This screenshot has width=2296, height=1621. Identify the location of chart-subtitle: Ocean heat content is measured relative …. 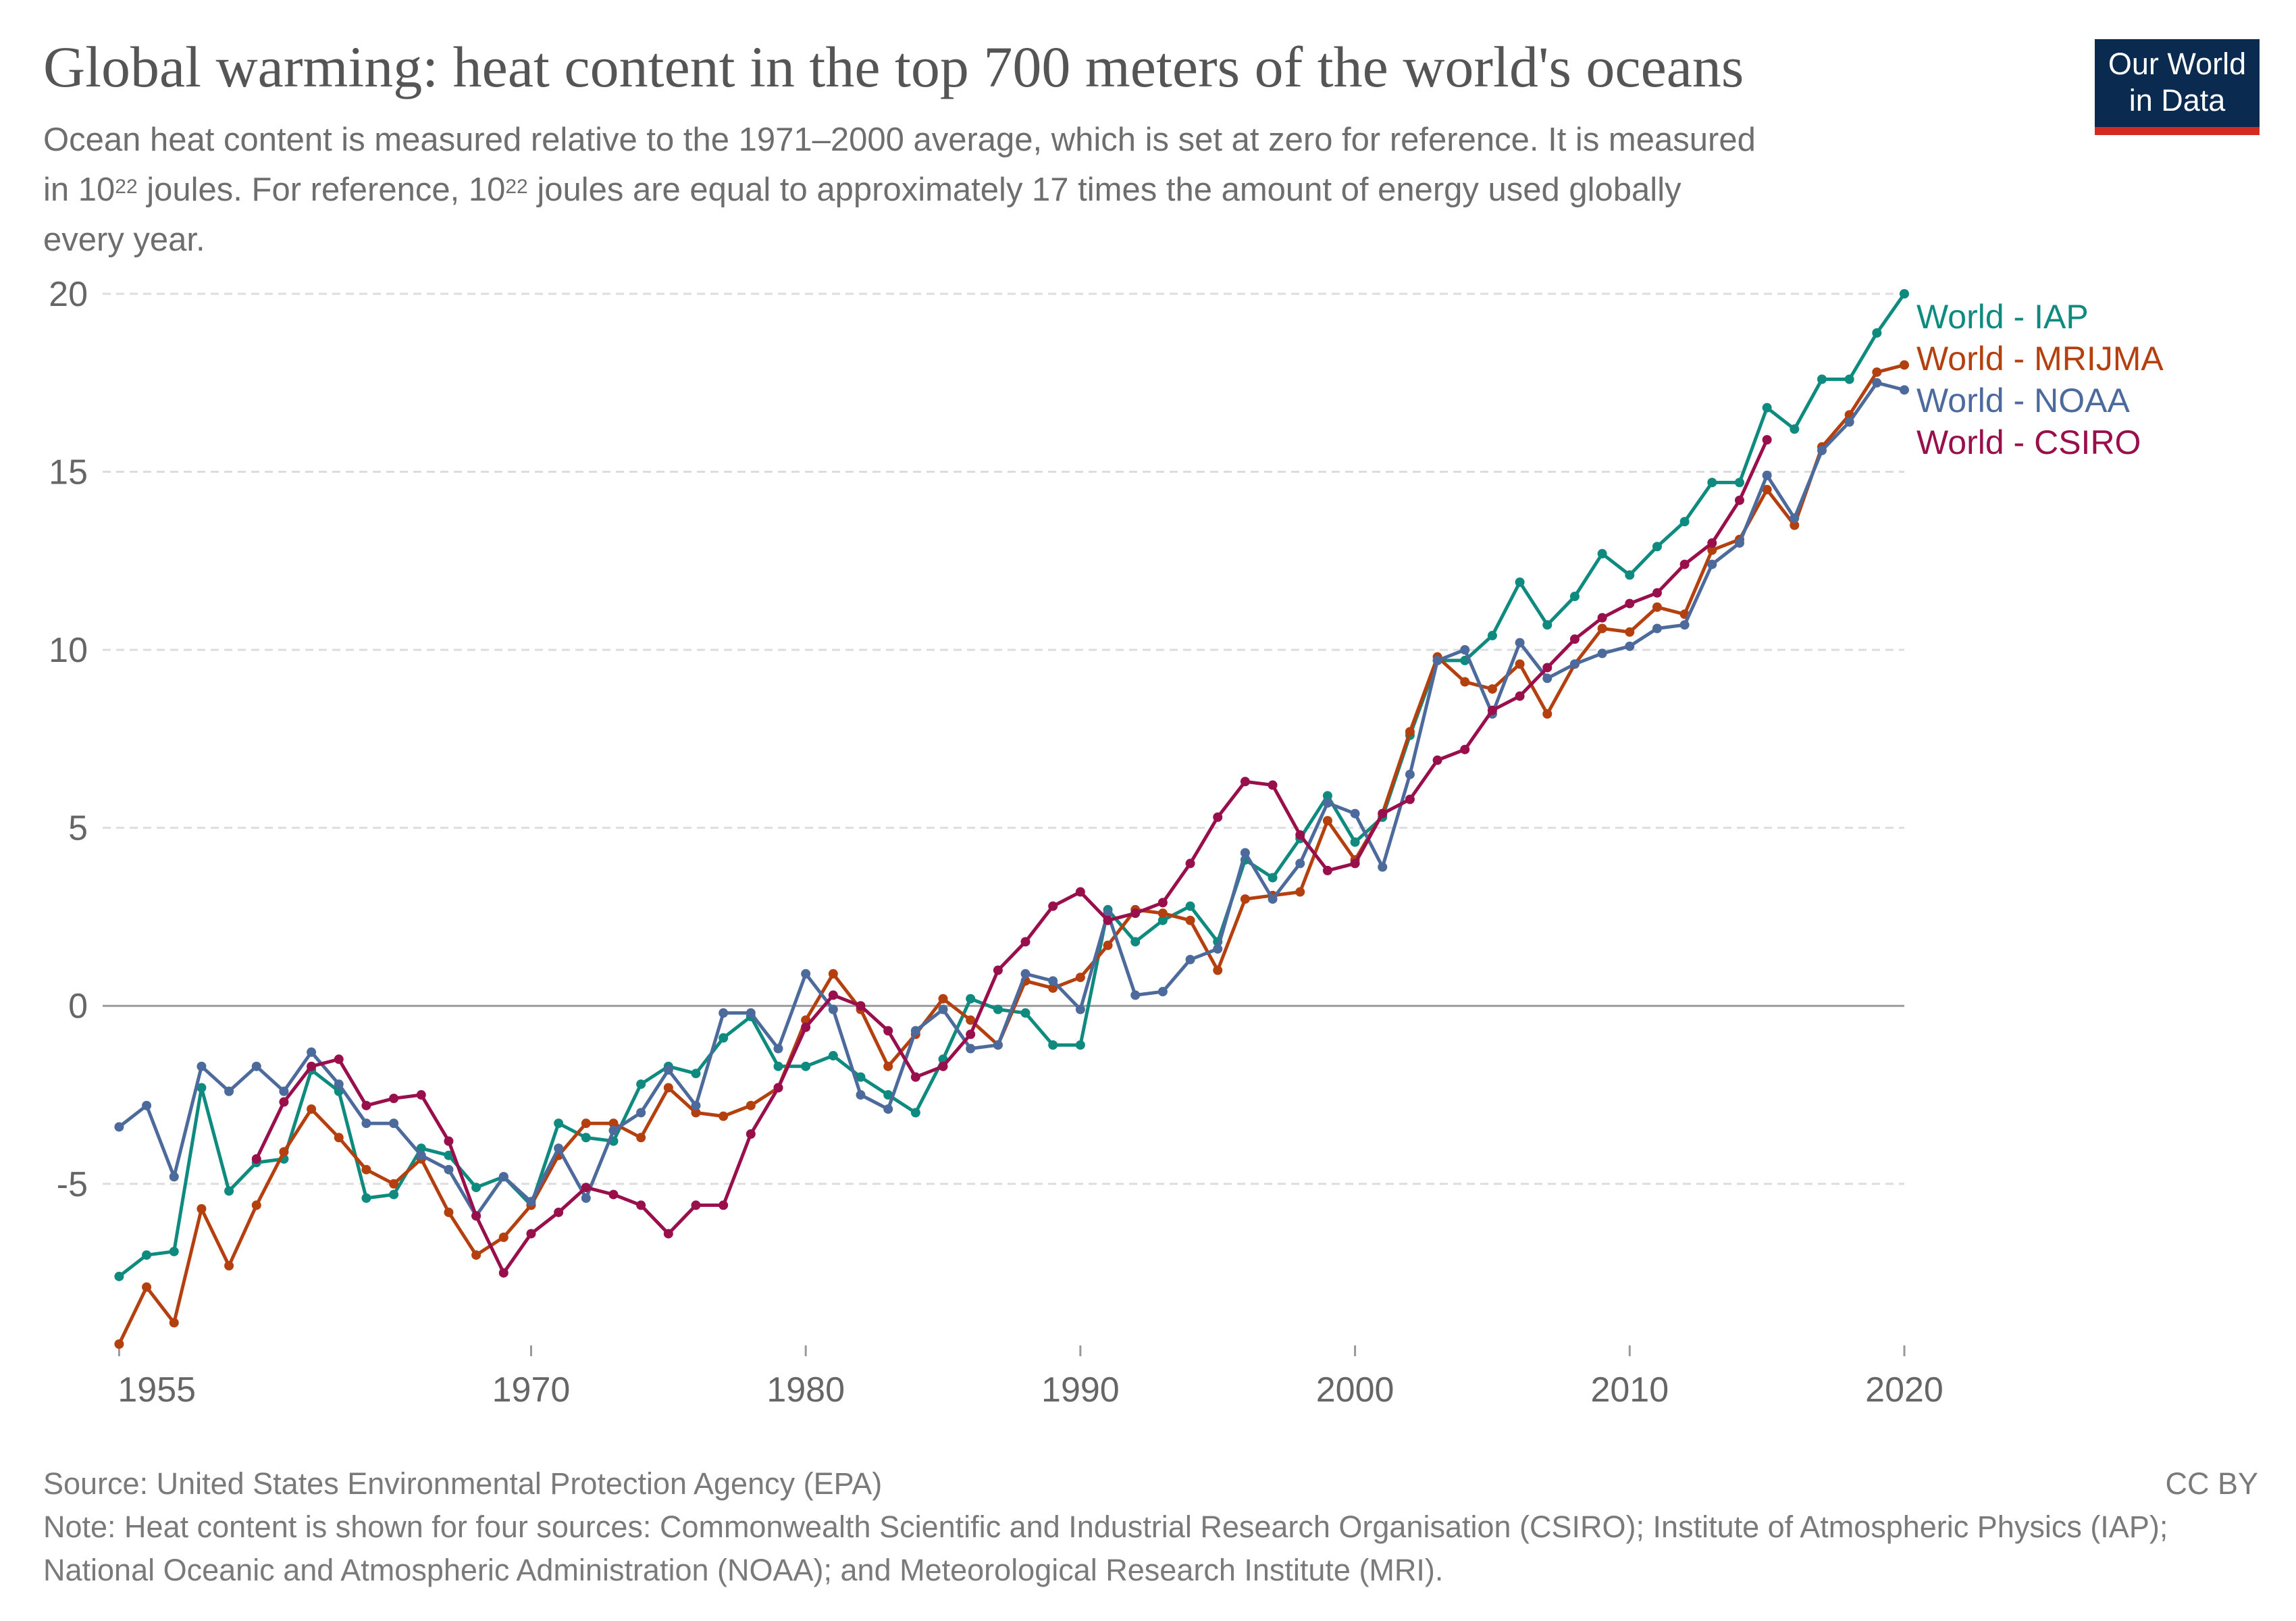
(1029, 190).